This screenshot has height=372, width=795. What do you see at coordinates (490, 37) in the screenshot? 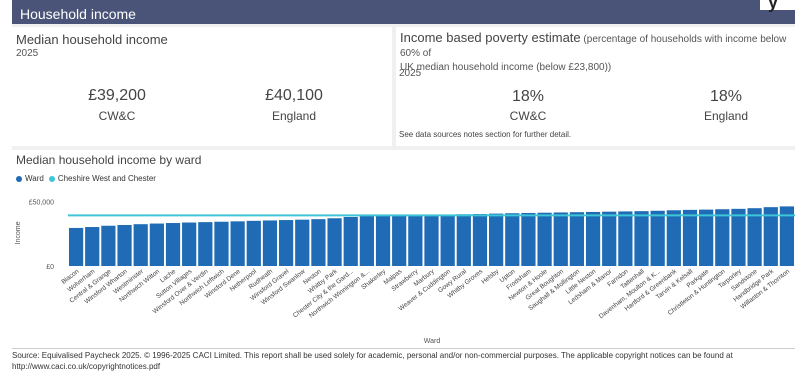
I see `poverty-title-main: Income based poverty estimate` at bounding box center [490, 37].